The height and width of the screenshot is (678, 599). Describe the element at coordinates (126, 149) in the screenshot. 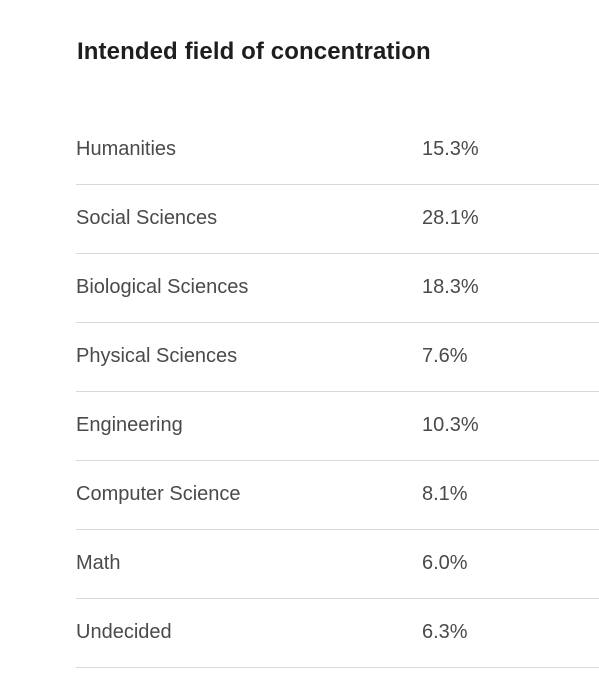

I see `row-label: Humanities` at that location.